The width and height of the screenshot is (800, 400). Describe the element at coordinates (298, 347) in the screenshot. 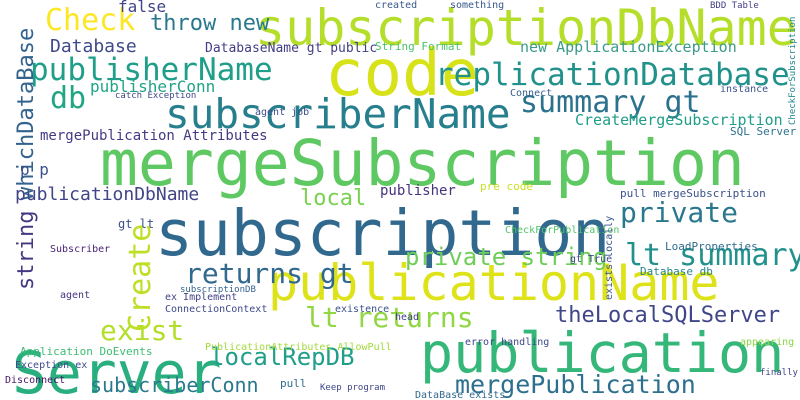

I see `word: PublicationAttributes AllowPull` at that location.